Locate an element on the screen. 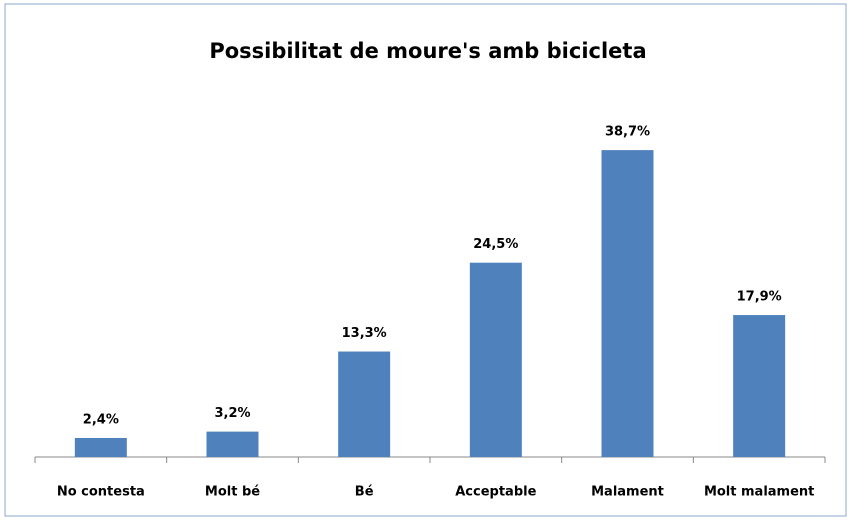  x-tick-label: Acceptable is located at coordinates (495, 492).